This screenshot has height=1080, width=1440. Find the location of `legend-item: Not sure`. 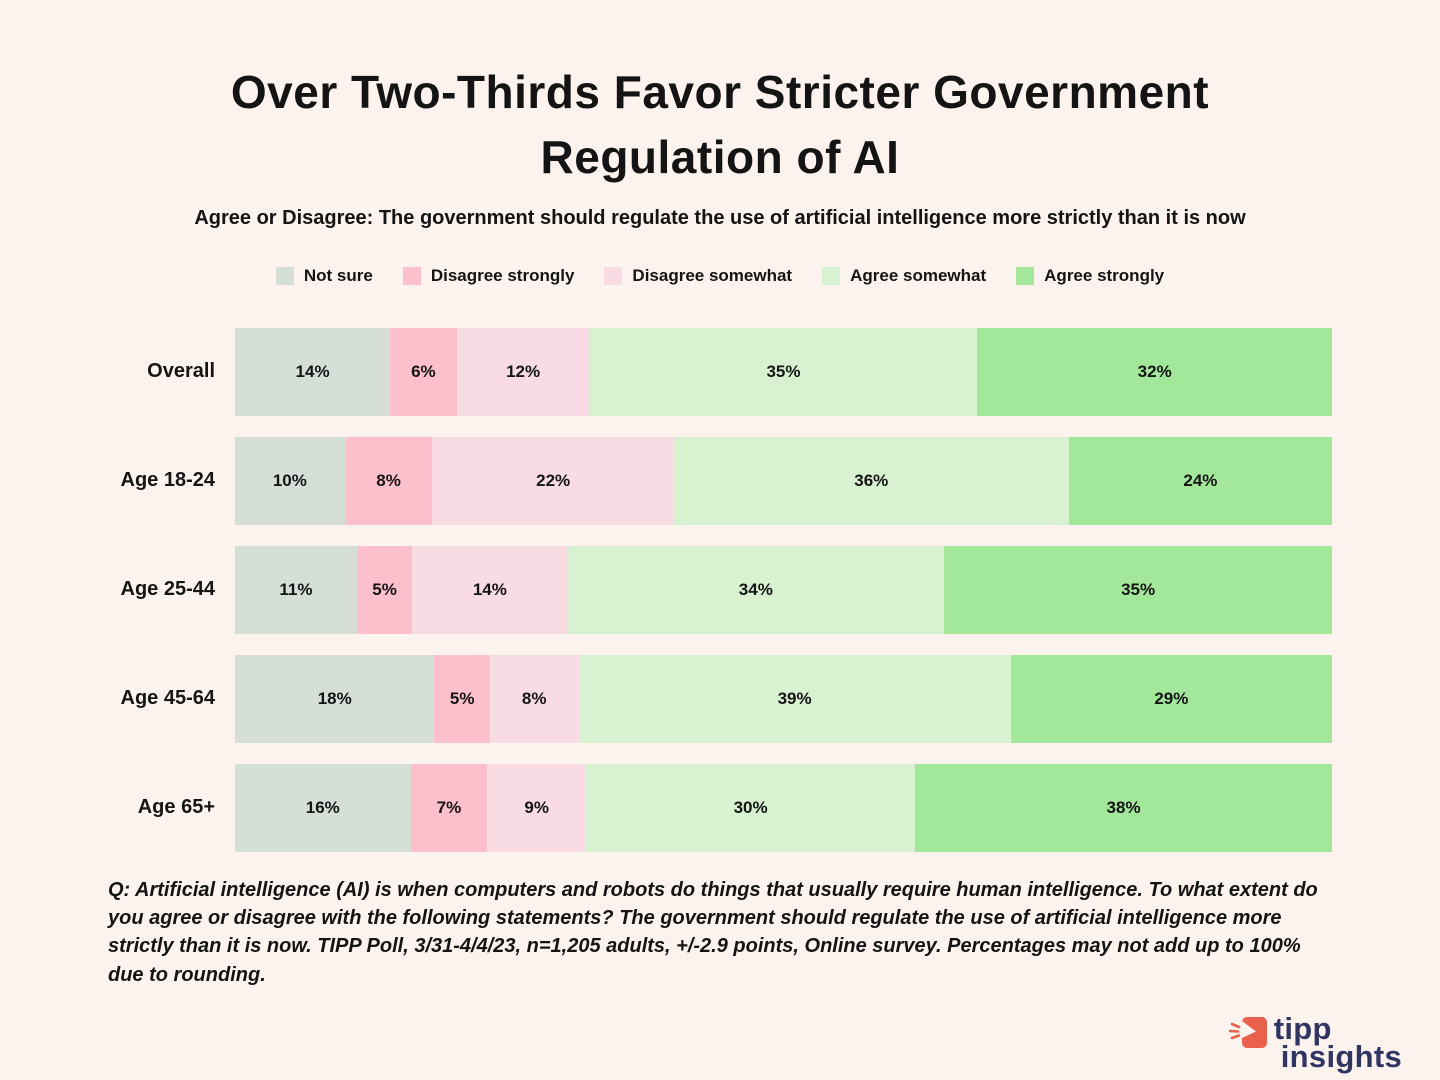

legend-item: Not sure is located at coordinates (324, 275).